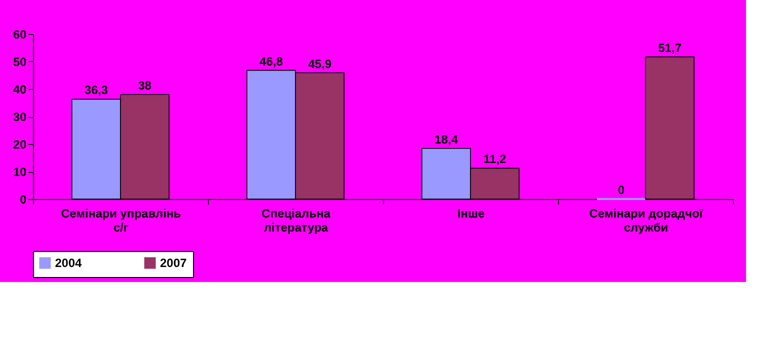 The width and height of the screenshot is (772, 339). What do you see at coordinates (23, 199) in the screenshot?
I see `y-tick-label: 0` at bounding box center [23, 199].